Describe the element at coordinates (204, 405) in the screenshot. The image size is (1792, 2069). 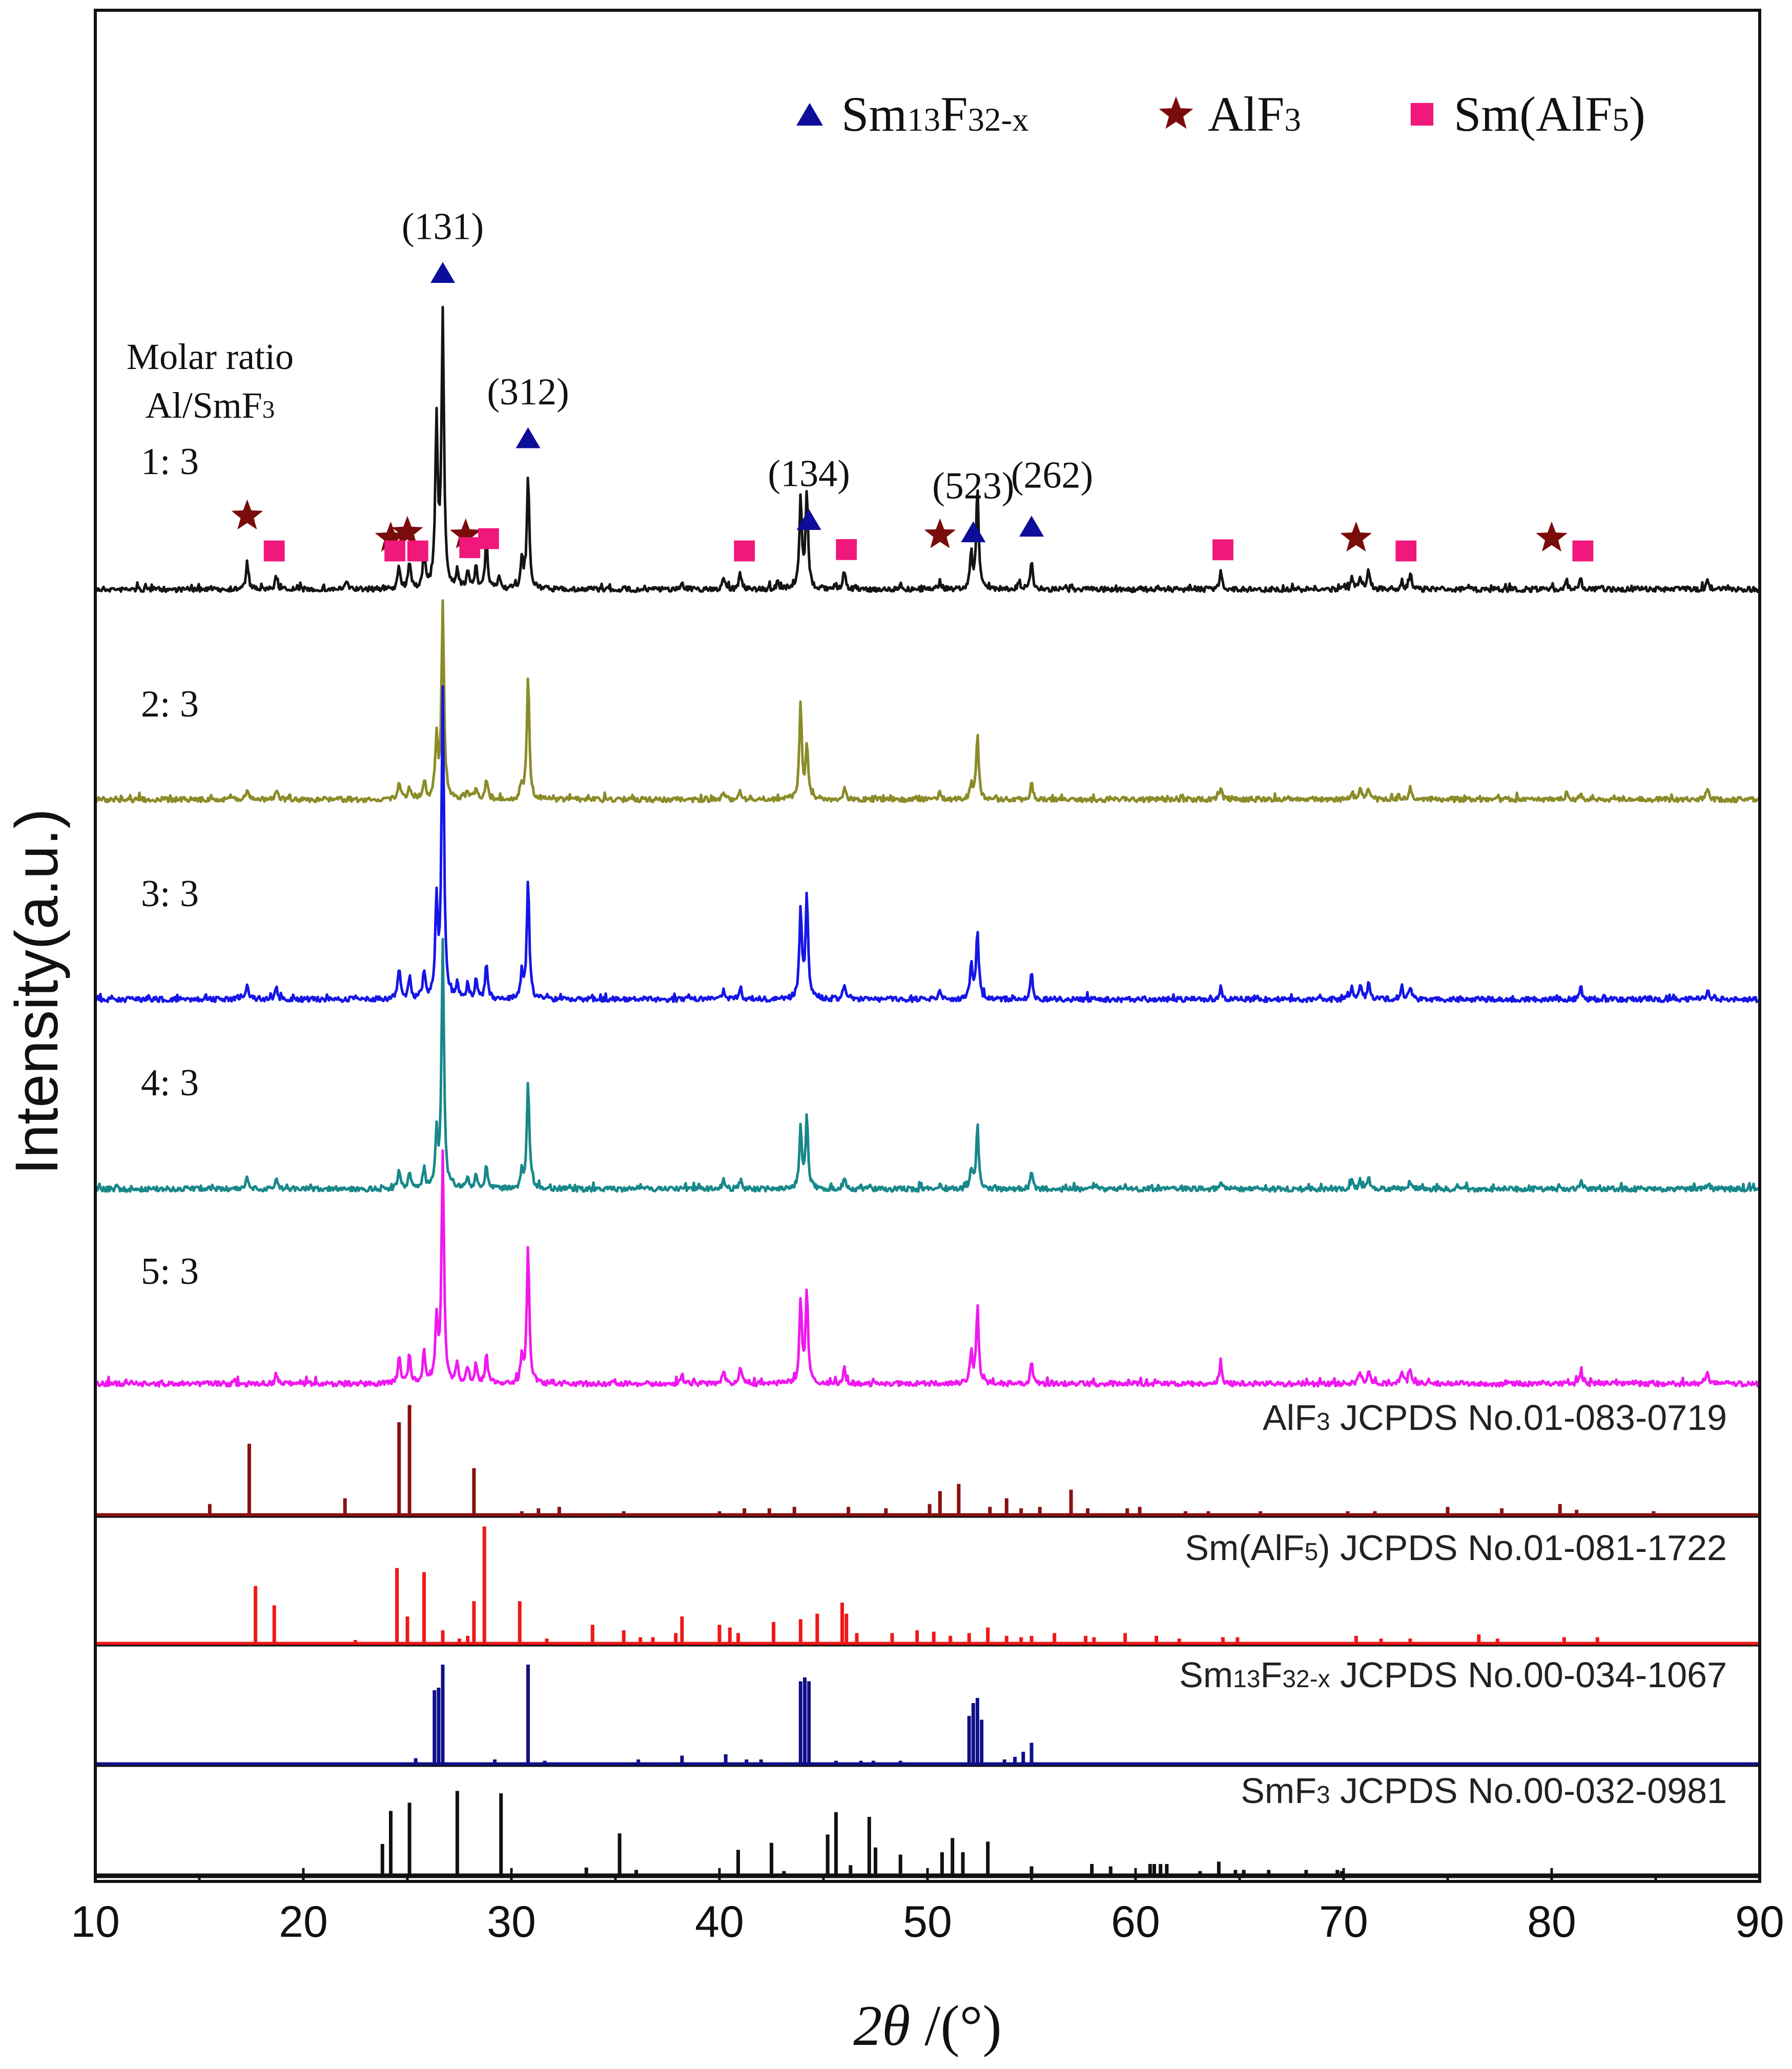
I see `label-part: Al/SmF` at that location.